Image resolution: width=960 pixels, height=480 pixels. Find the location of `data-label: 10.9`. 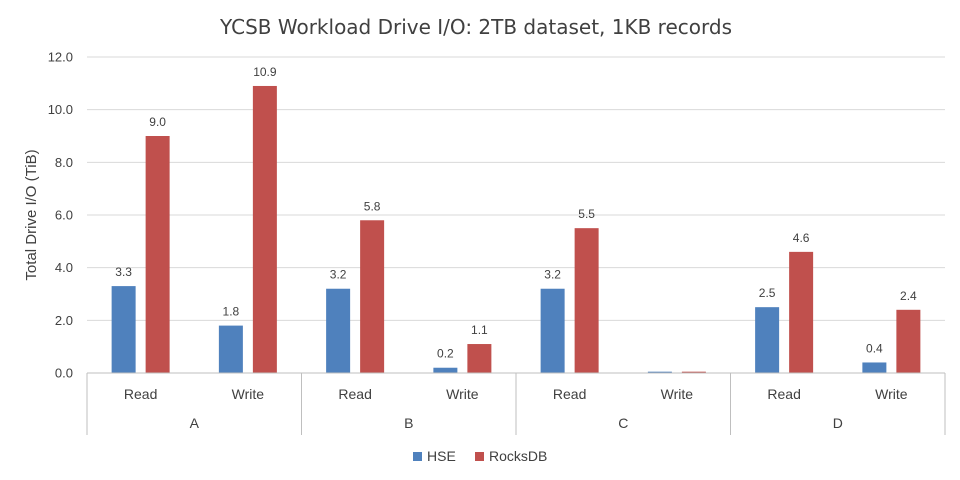

data-label: 10.9 is located at coordinates (265, 72).